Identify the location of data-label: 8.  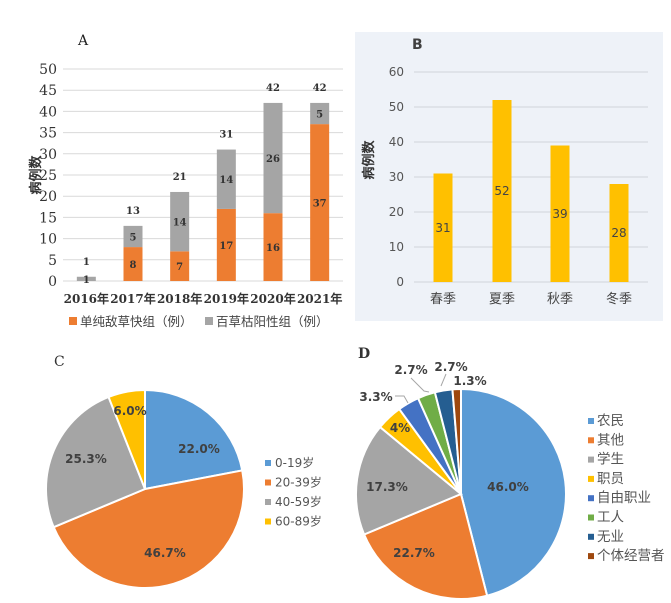
(133, 265).